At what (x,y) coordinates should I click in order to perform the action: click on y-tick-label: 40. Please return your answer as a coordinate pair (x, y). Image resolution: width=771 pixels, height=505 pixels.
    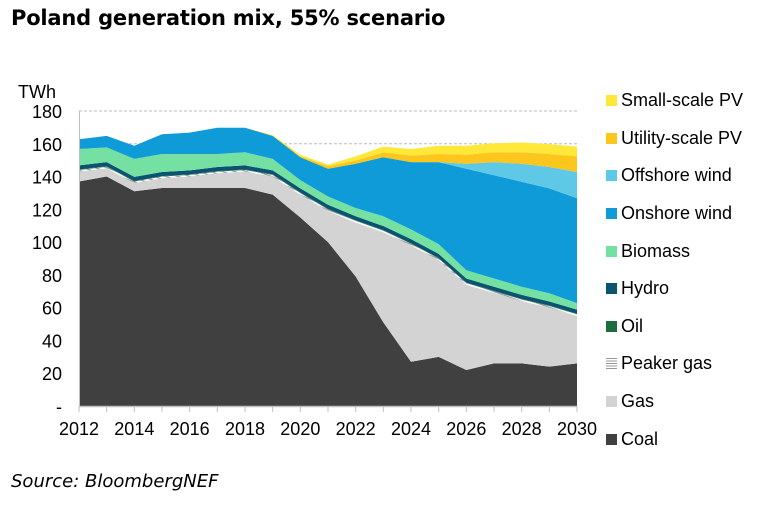
    Looking at the image, I should click on (52, 341).